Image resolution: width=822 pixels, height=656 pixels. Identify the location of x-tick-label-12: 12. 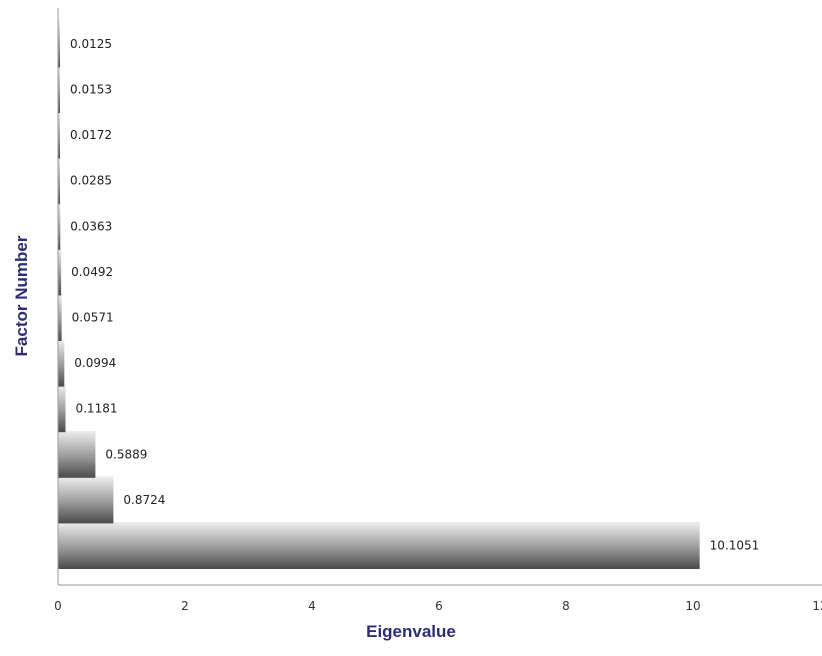
(817, 606).